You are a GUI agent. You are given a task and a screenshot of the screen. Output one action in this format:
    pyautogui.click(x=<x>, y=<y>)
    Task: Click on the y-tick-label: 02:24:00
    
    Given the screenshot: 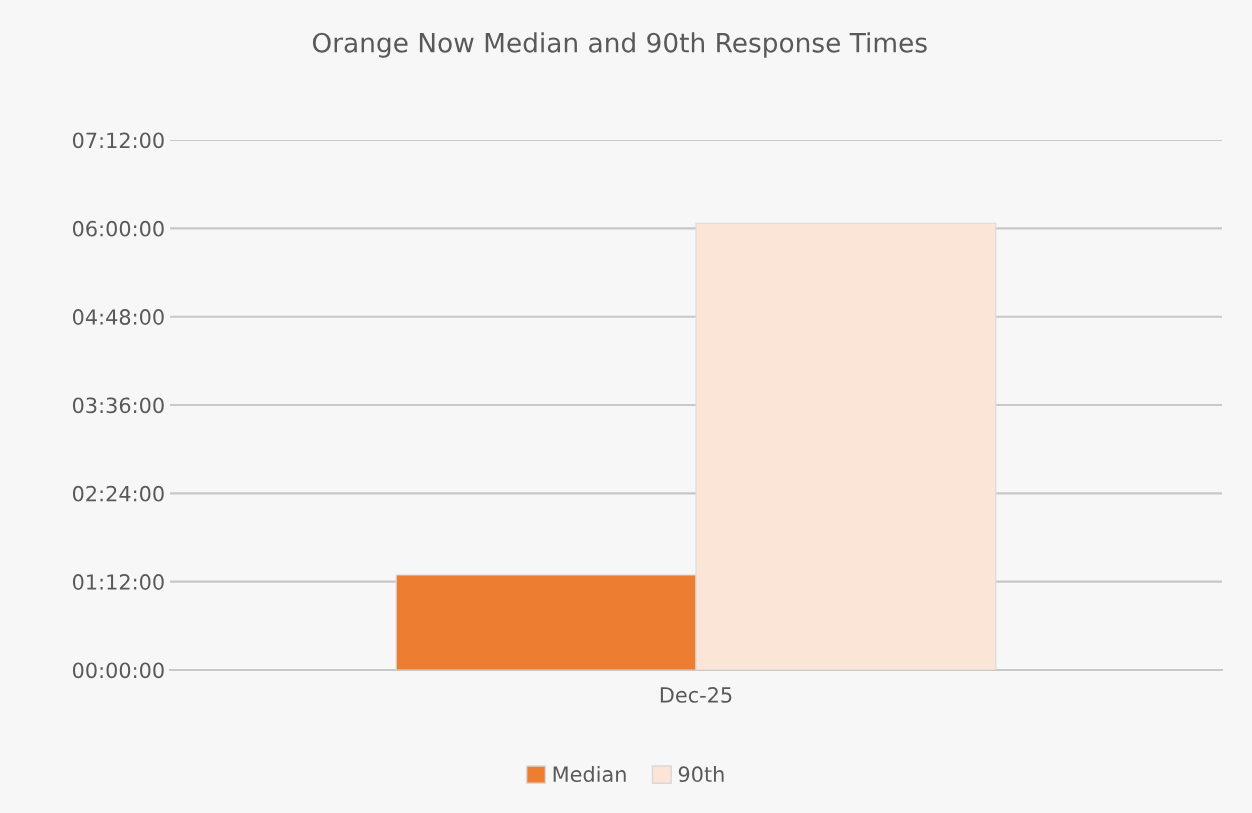 What is the action you would take?
    pyautogui.click(x=118, y=493)
    